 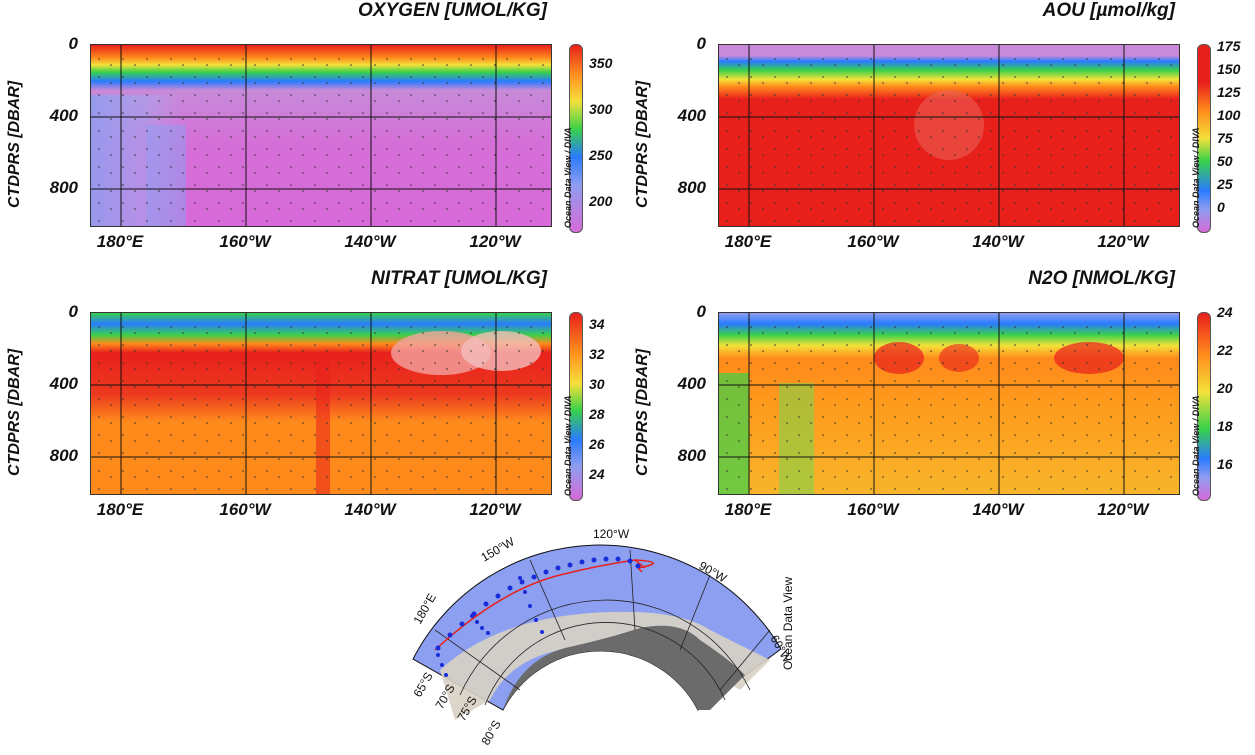 I want to click on lat-label: 65°S, so click(x=422, y=685).